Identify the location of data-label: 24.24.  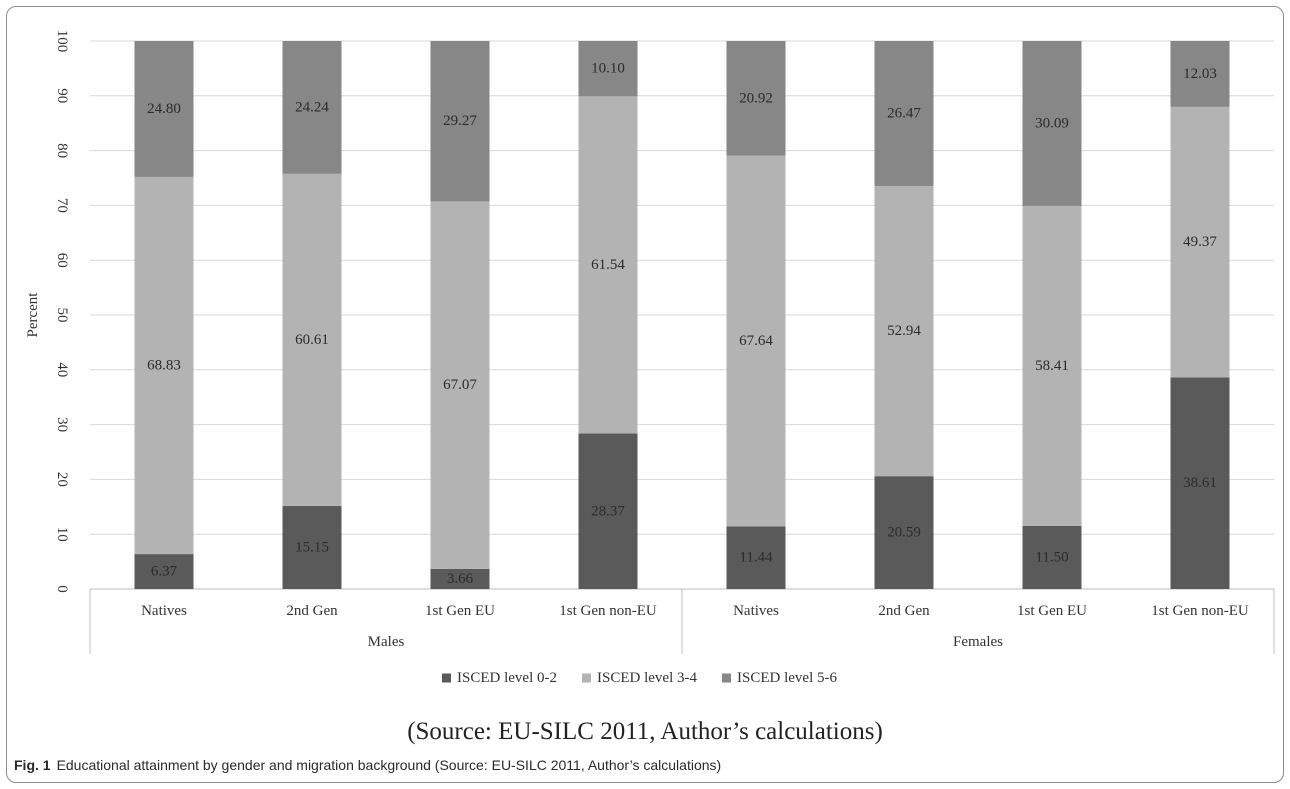
(312, 107).